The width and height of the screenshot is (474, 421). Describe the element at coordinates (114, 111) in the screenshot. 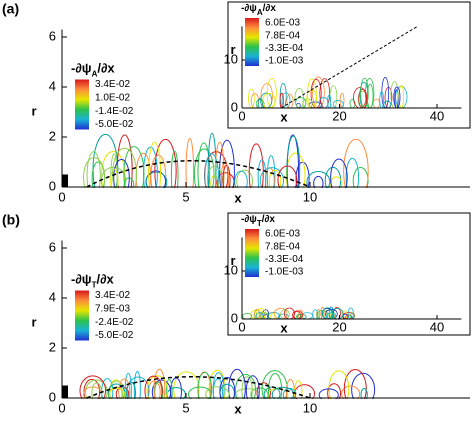

I see `legend-label: -1.4E-02` at that location.